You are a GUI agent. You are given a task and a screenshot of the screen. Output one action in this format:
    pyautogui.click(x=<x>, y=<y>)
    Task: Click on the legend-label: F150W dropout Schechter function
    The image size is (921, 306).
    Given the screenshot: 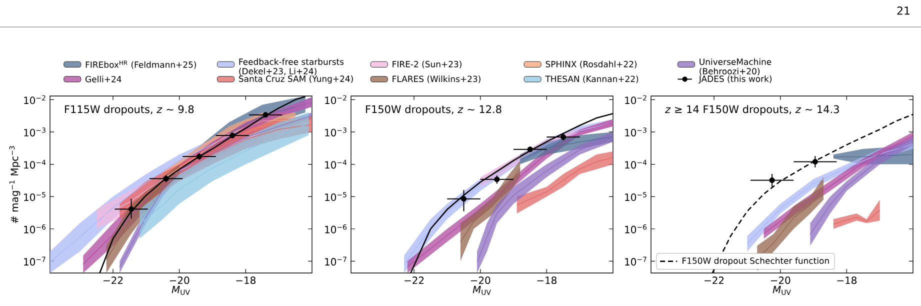 What is the action you would take?
    pyautogui.click(x=755, y=261)
    